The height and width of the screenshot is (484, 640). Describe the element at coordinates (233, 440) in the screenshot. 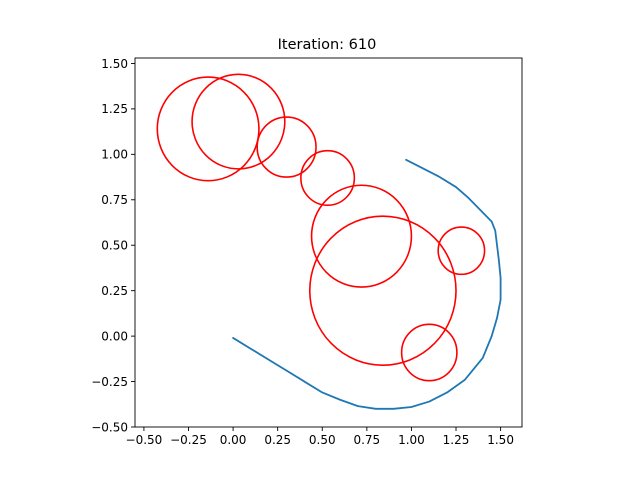

I see `x-tick-label: 0.00` at that location.